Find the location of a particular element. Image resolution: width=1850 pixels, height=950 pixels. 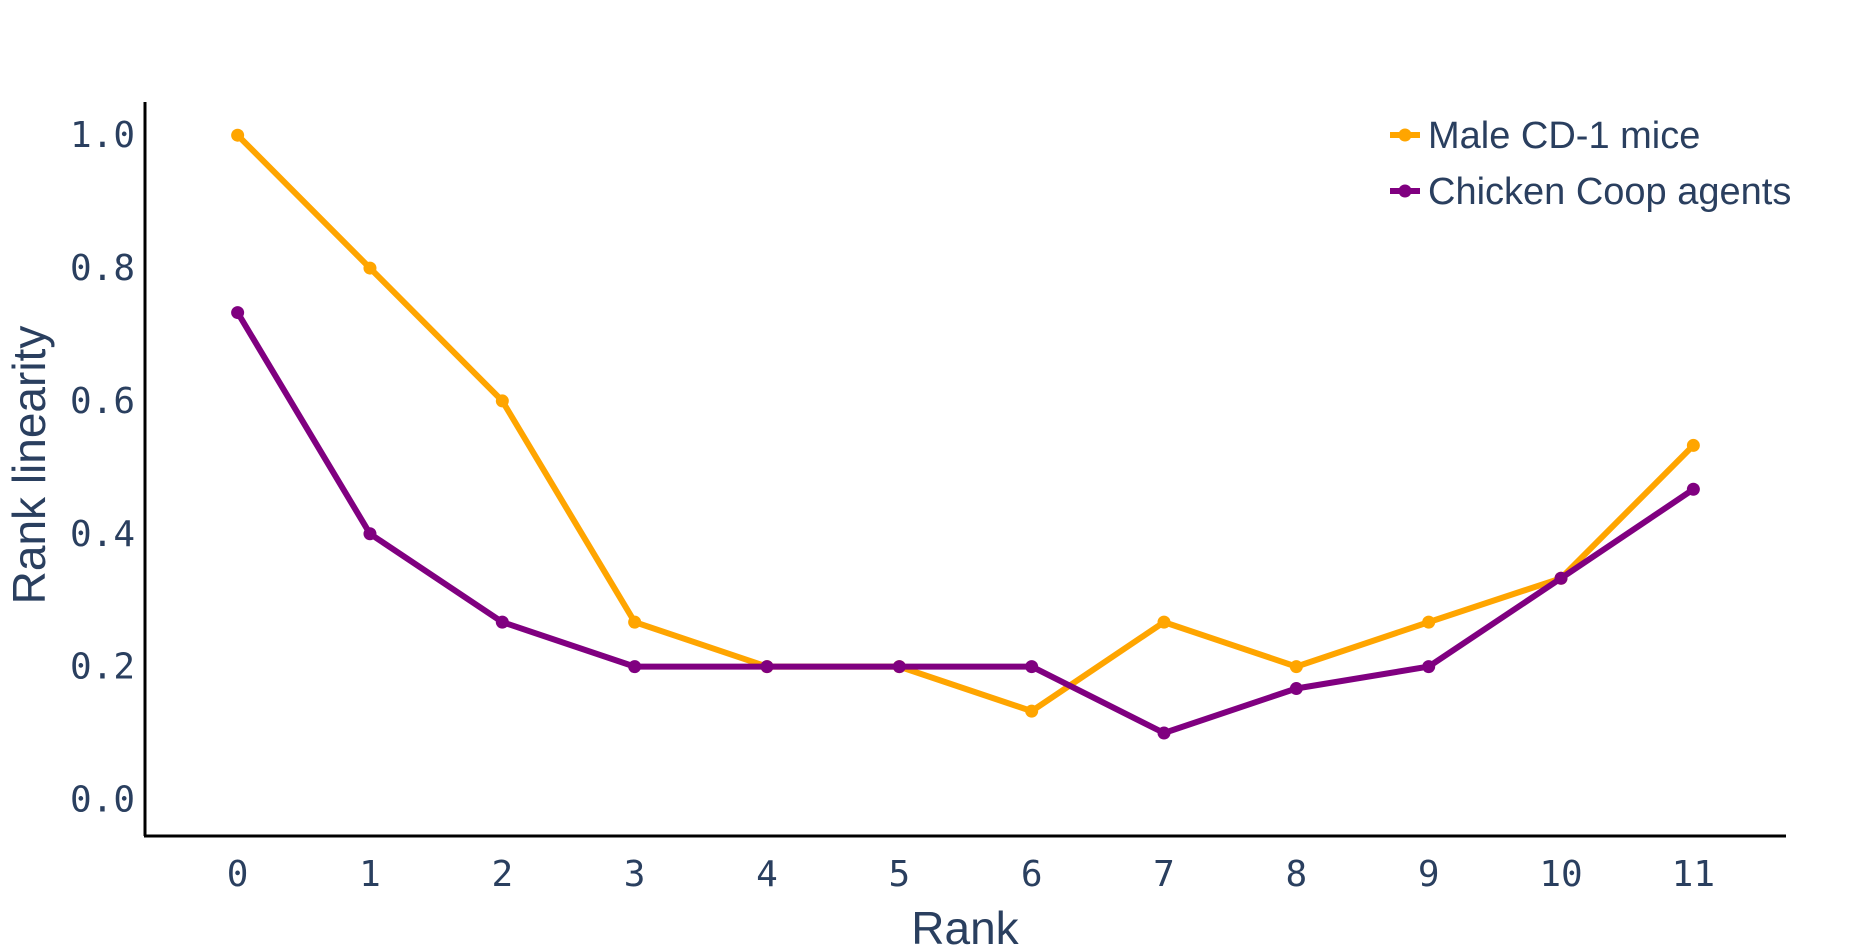

y-tick-label: 0.6 is located at coordinates (102, 401).